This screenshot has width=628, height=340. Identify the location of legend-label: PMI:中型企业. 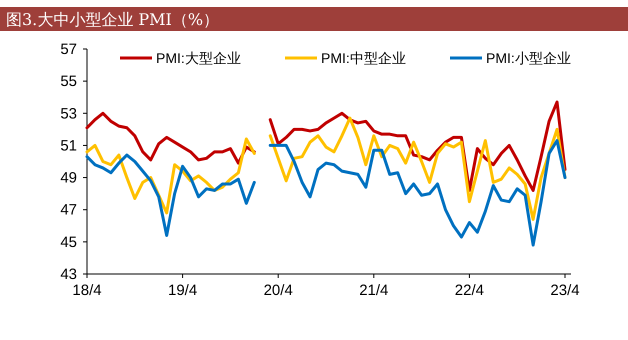
(363, 58).